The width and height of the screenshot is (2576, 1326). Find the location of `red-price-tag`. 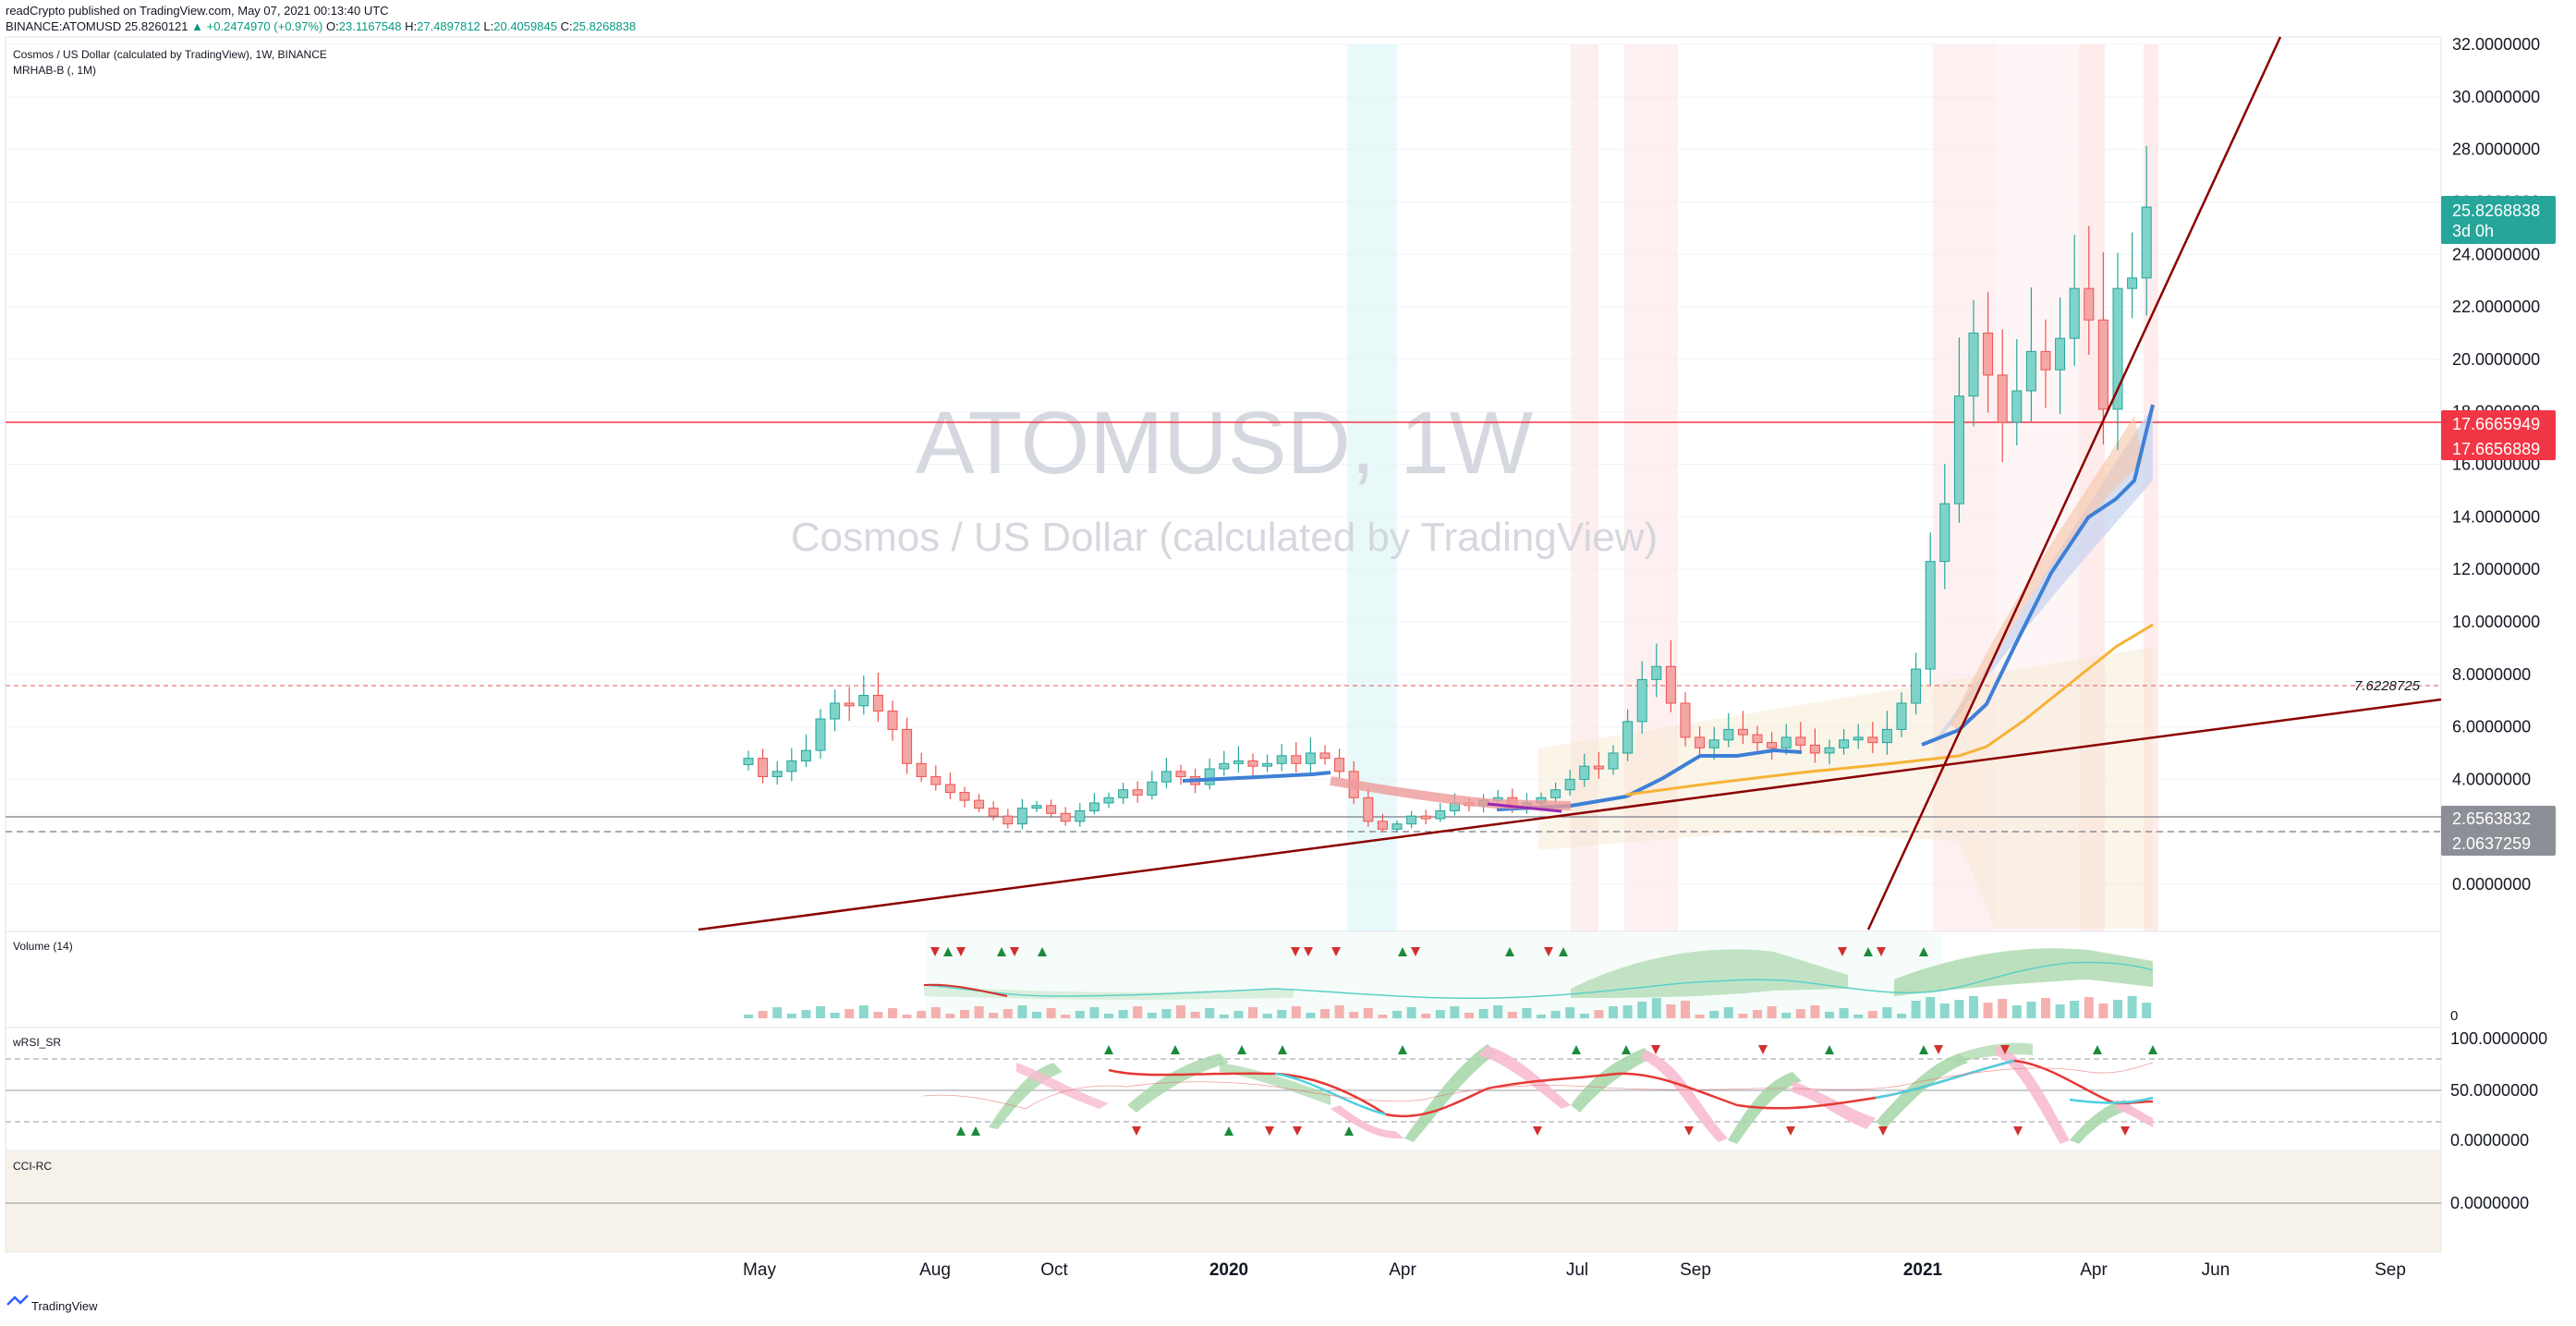

red-price-tag is located at coordinates (2498, 435).